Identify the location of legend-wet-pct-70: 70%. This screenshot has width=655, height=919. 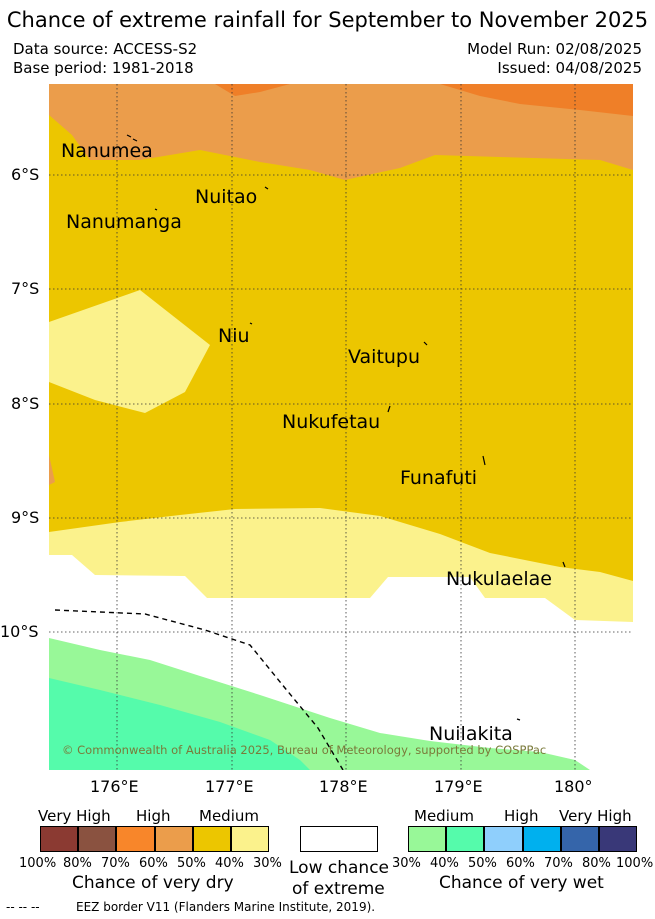
(558, 863).